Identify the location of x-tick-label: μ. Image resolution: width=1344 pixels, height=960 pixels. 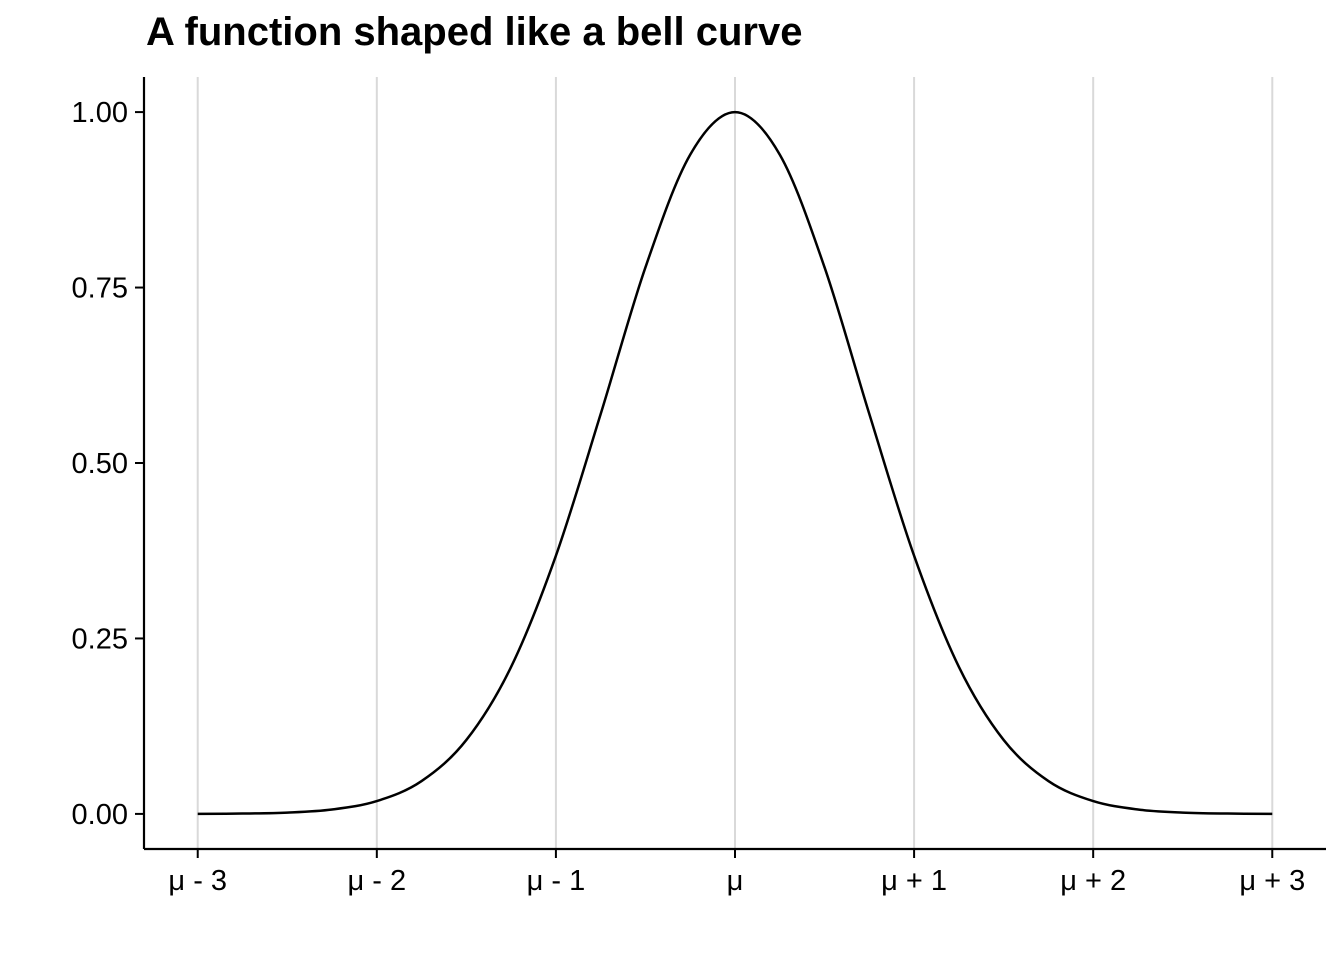
(735, 881).